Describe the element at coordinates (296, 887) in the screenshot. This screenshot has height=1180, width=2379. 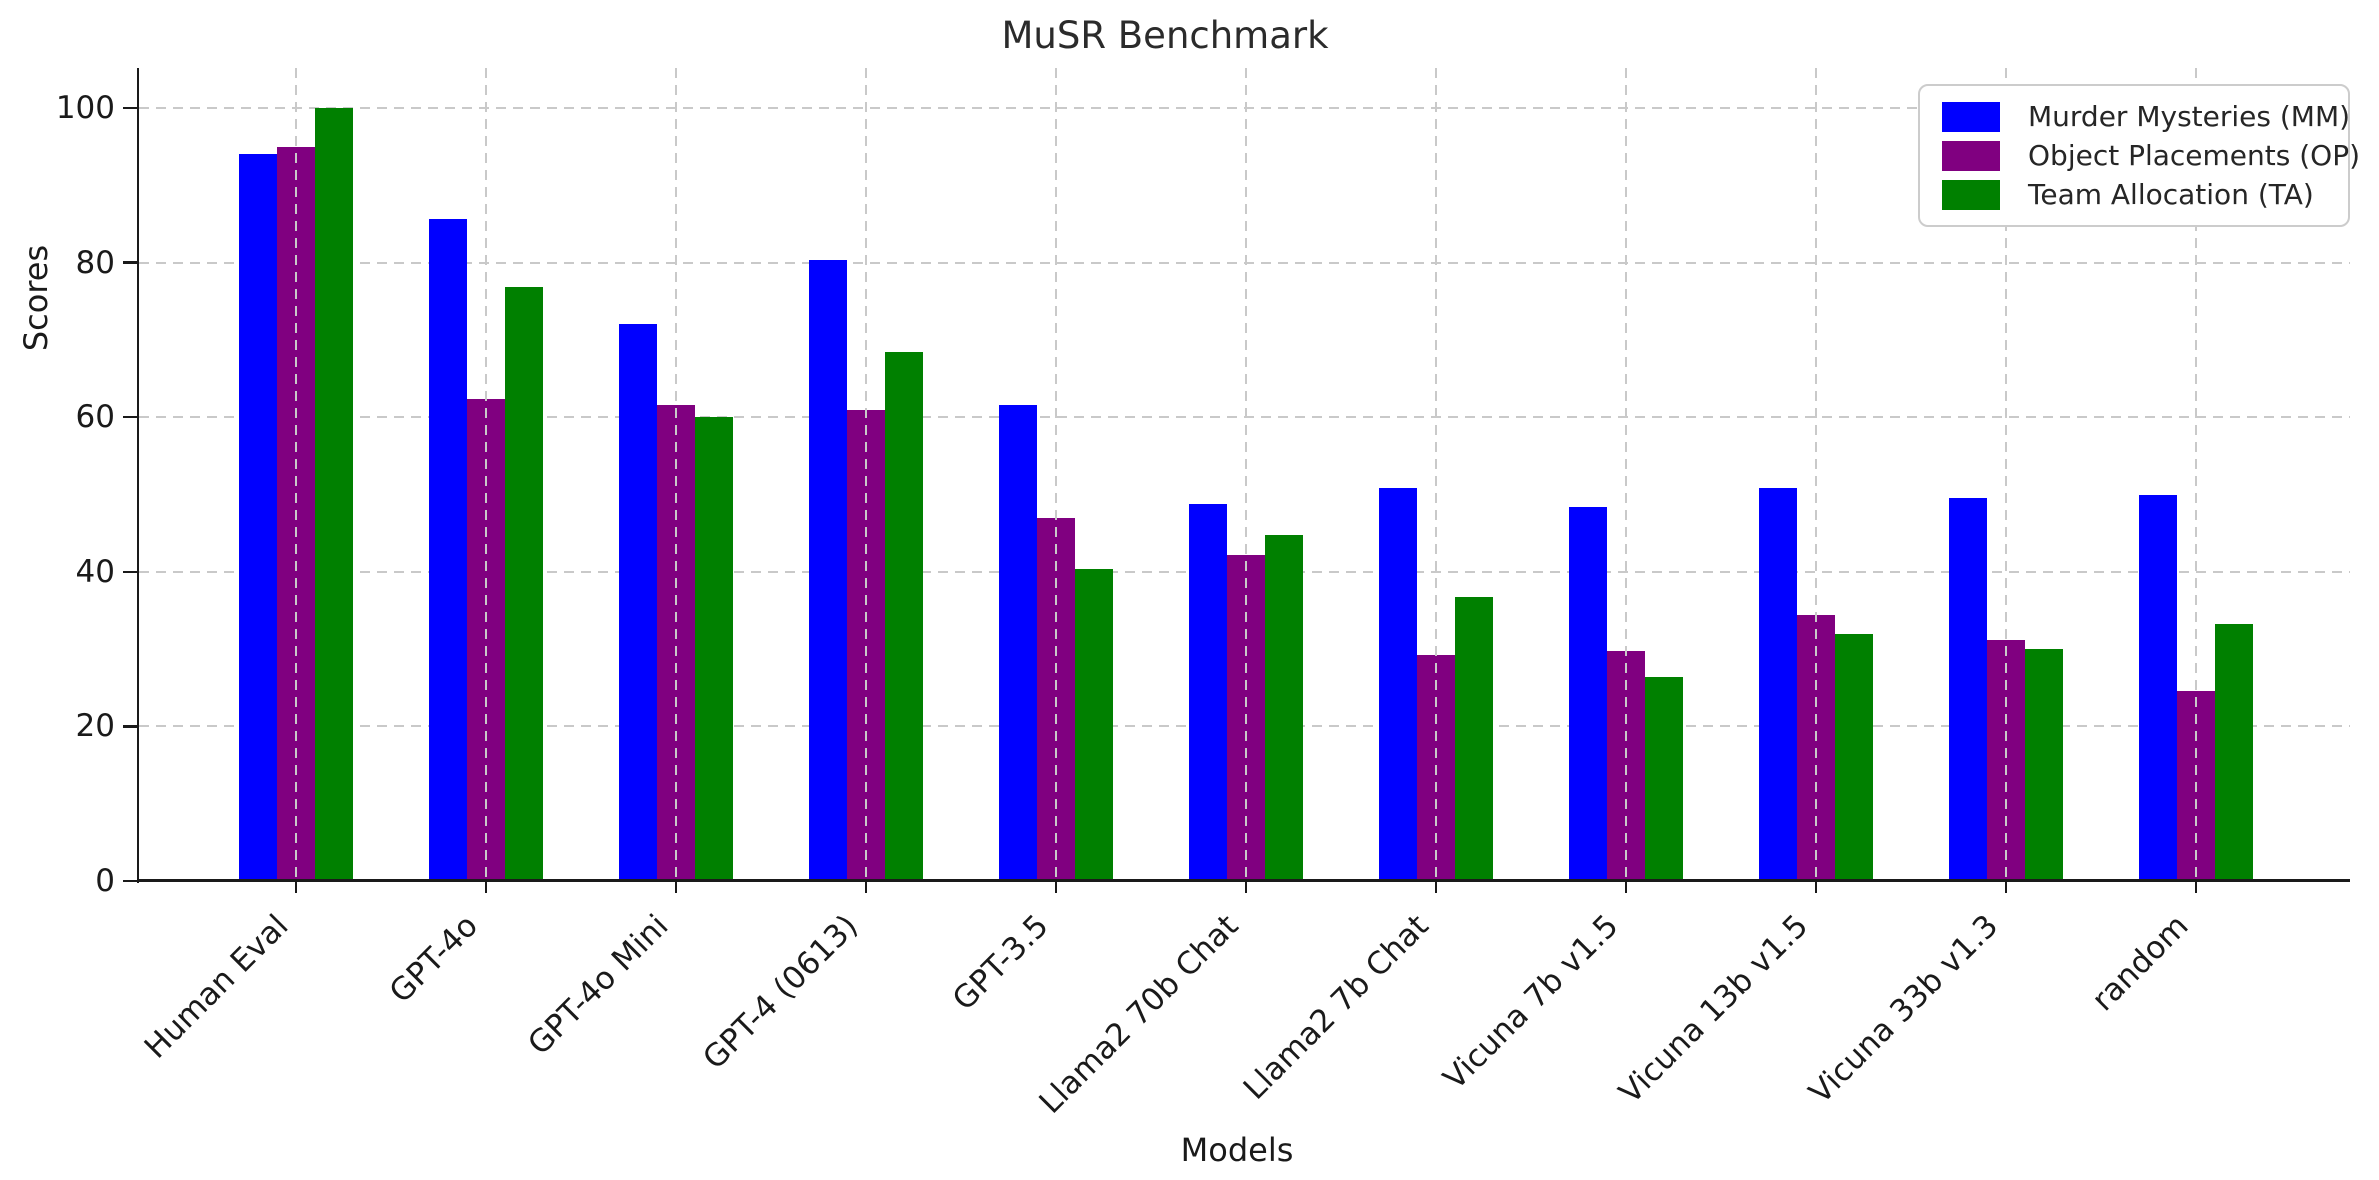
I see `x-tick-human-eval` at that location.